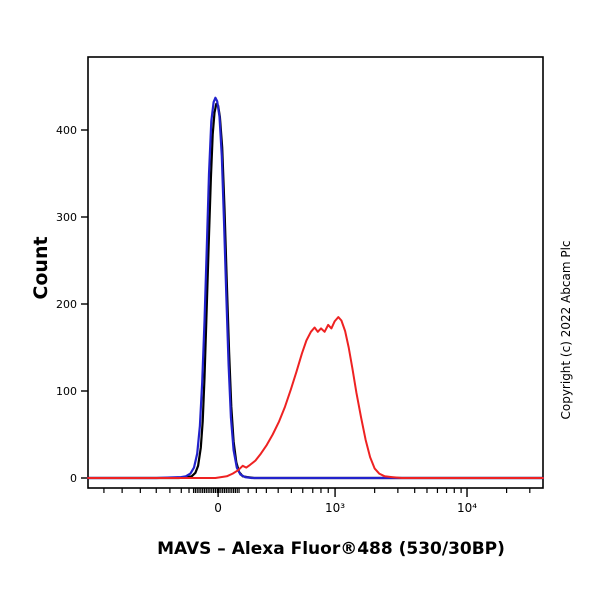 This screenshot has height=600, width=600. Describe the element at coordinates (66, 217) in the screenshot. I see `y-tick-label: 300` at that location.